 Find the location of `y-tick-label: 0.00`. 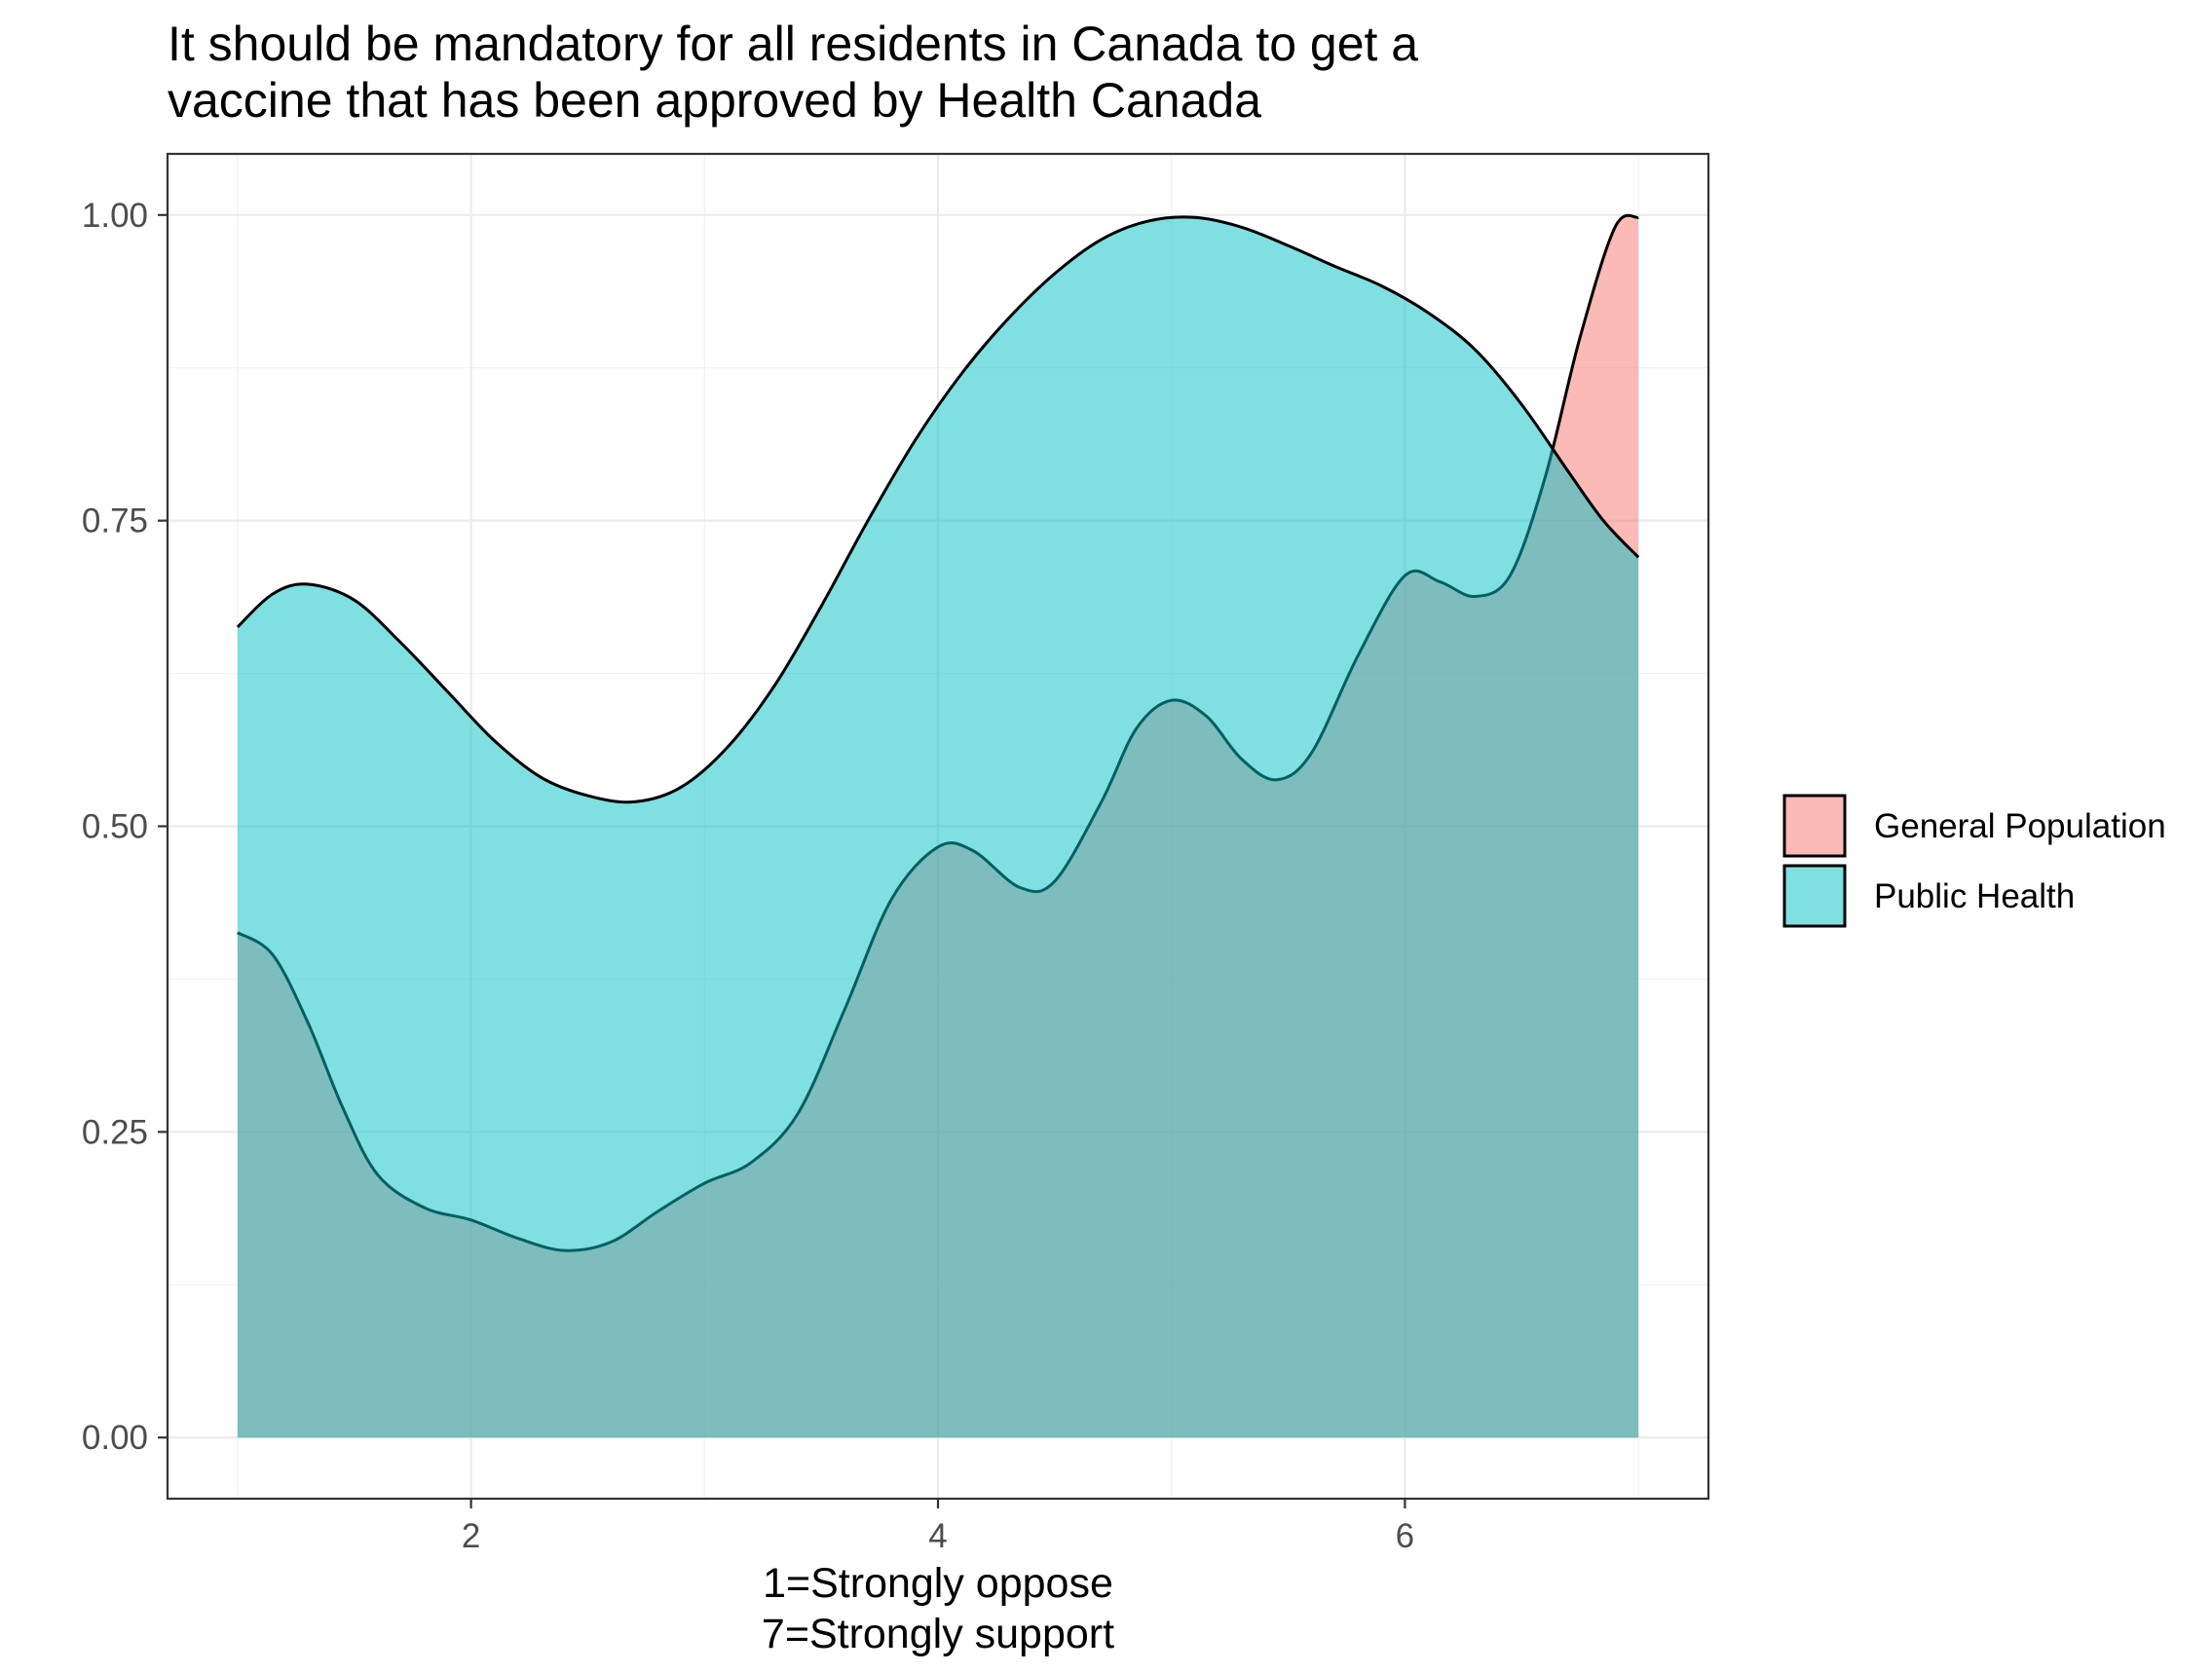

y-tick-label: 0.00 is located at coordinates (115, 1438).